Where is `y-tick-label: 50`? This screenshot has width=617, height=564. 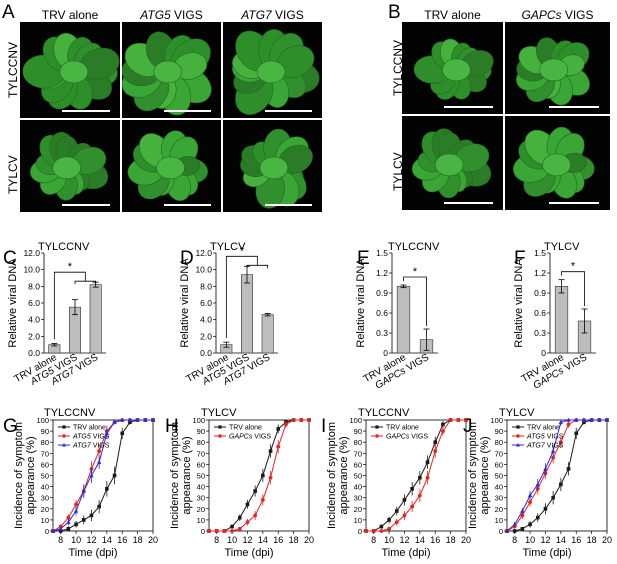 y-tick-label: 50 is located at coordinates (358, 476).